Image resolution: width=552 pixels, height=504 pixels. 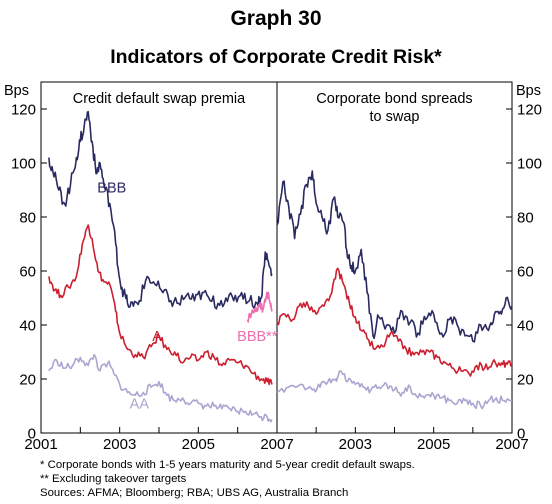 I want to click on panel-title-left: Credit default swap premia, so click(x=159, y=99).